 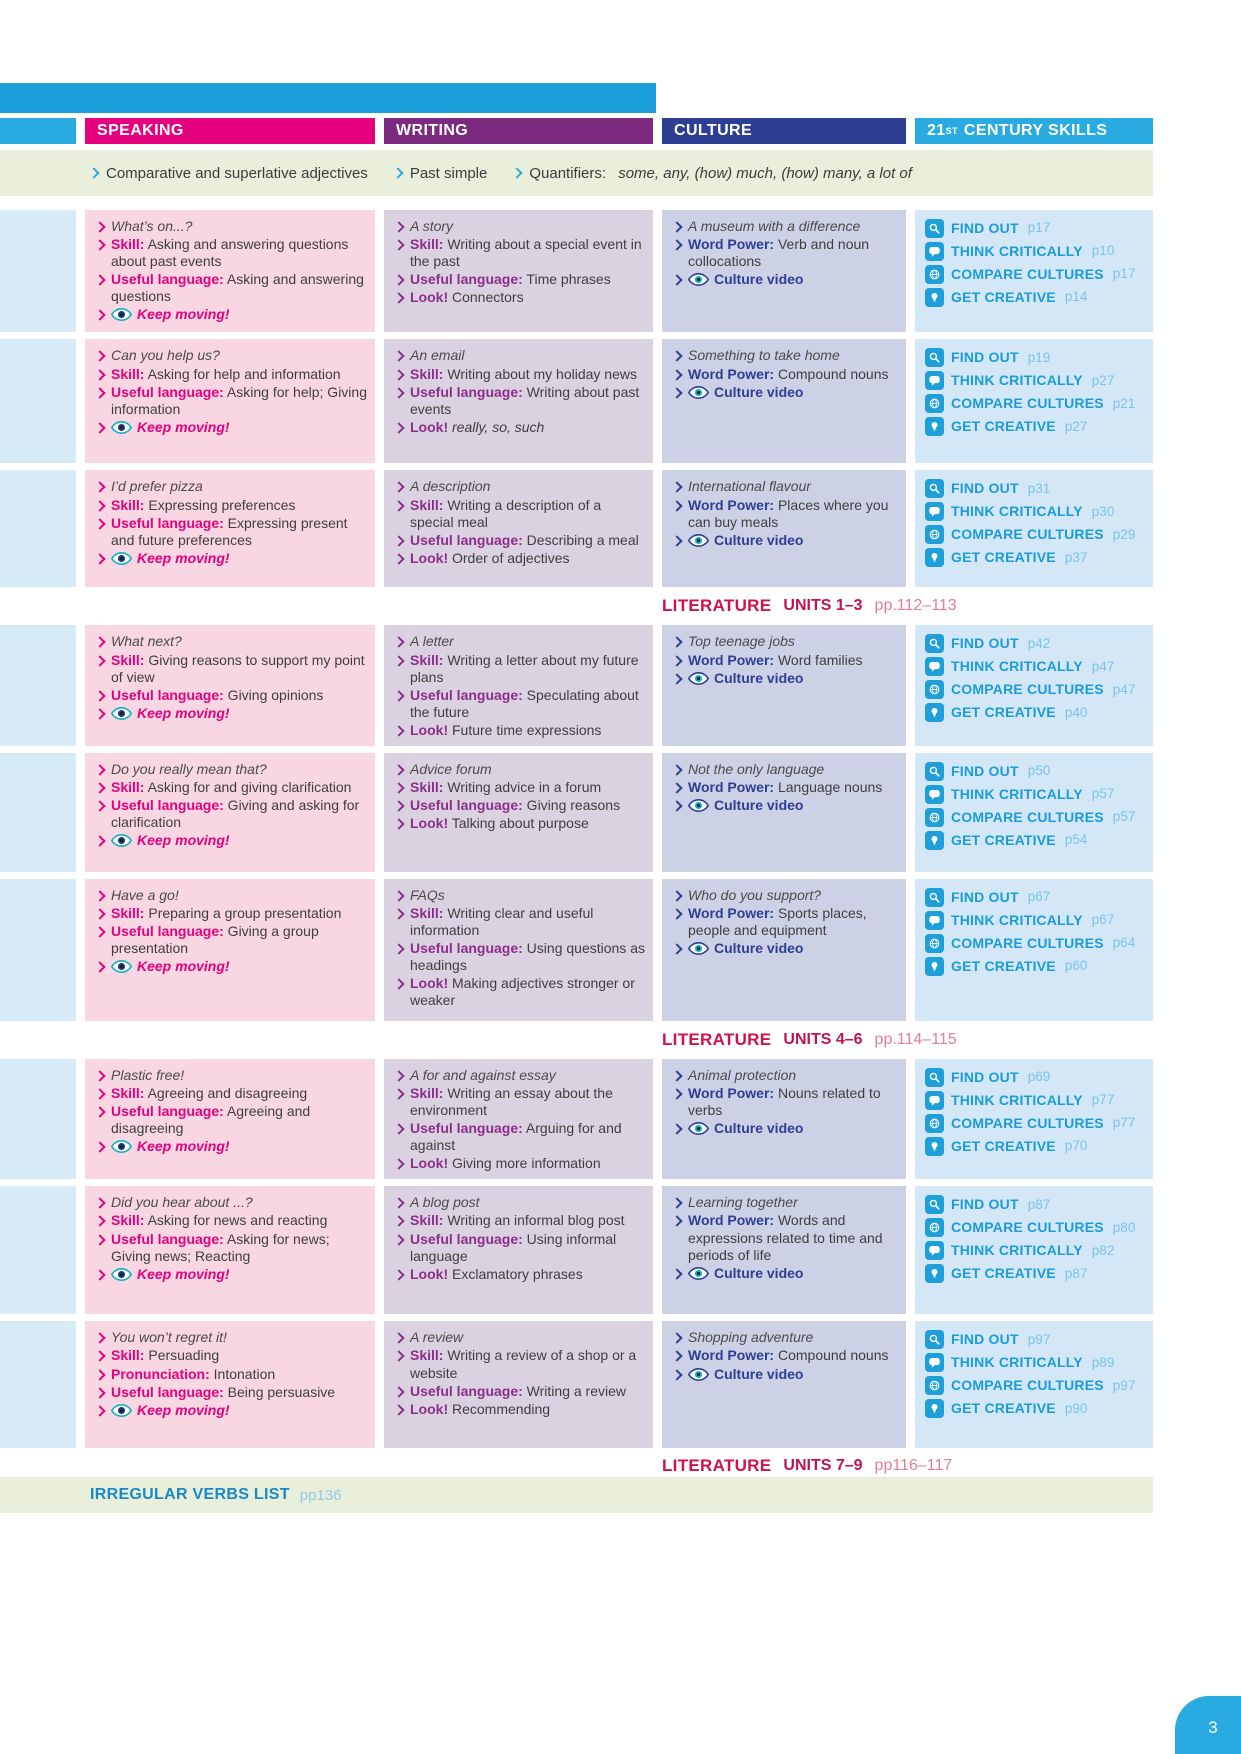 What do you see at coordinates (1103, 511) in the screenshot?
I see `page-ref: p30` at bounding box center [1103, 511].